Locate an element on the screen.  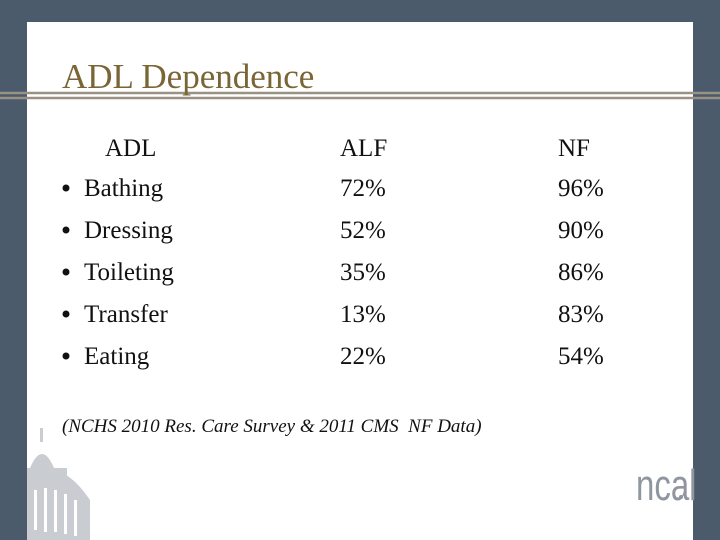
table-cell: 13% is located at coordinates (363, 314).